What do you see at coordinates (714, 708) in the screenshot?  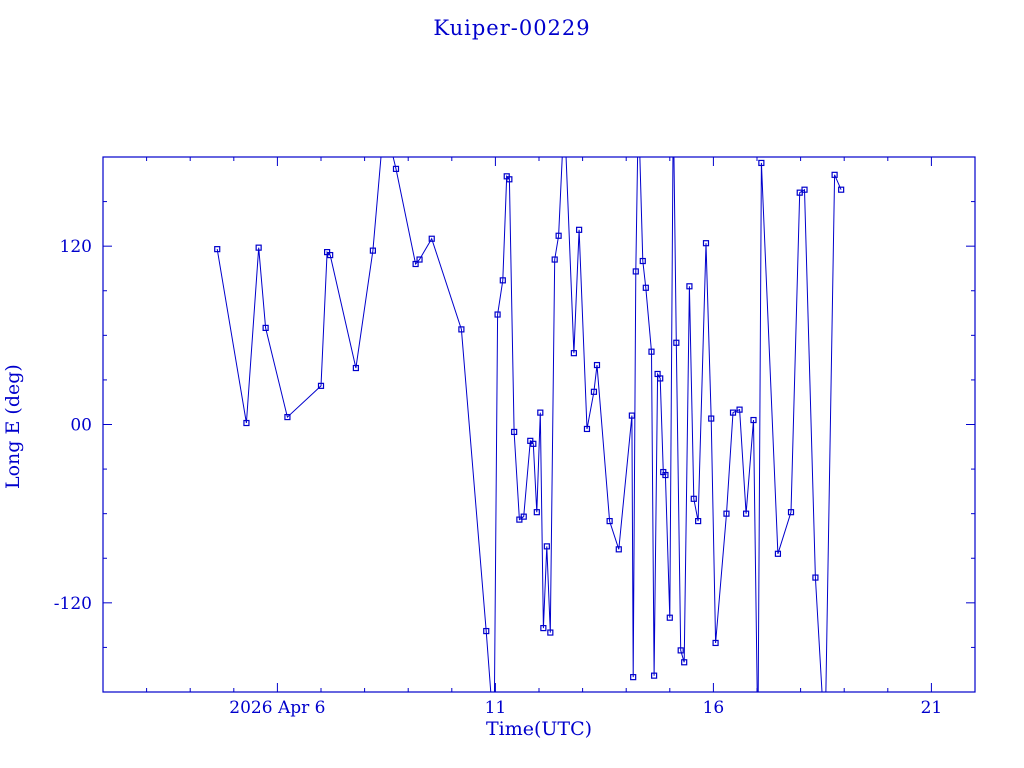 I see `x-tick-label: 16` at bounding box center [714, 708].